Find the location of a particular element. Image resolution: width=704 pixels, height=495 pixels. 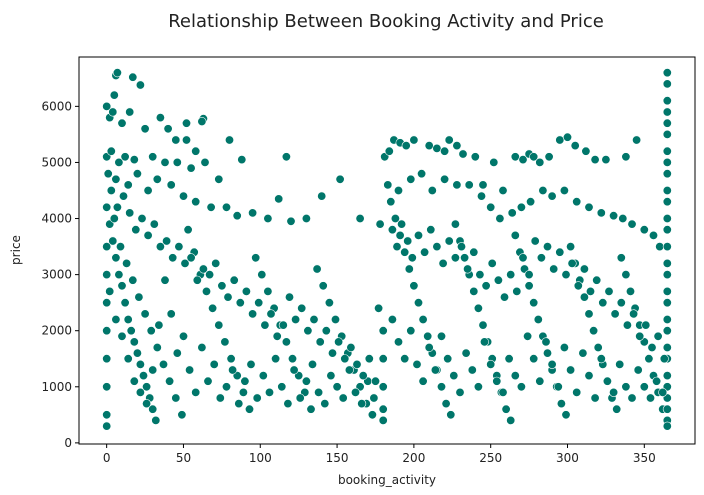

y-tick-label: 2000 is located at coordinates (56, 331).